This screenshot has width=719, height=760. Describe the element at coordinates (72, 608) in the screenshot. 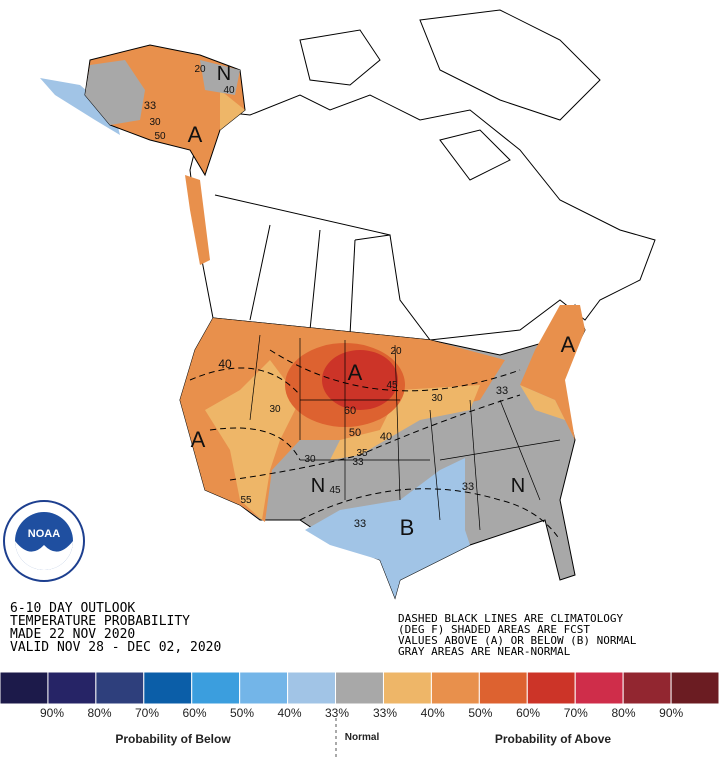

I see `outlook-line: 6-10 DAY OUTLOOK` at that location.